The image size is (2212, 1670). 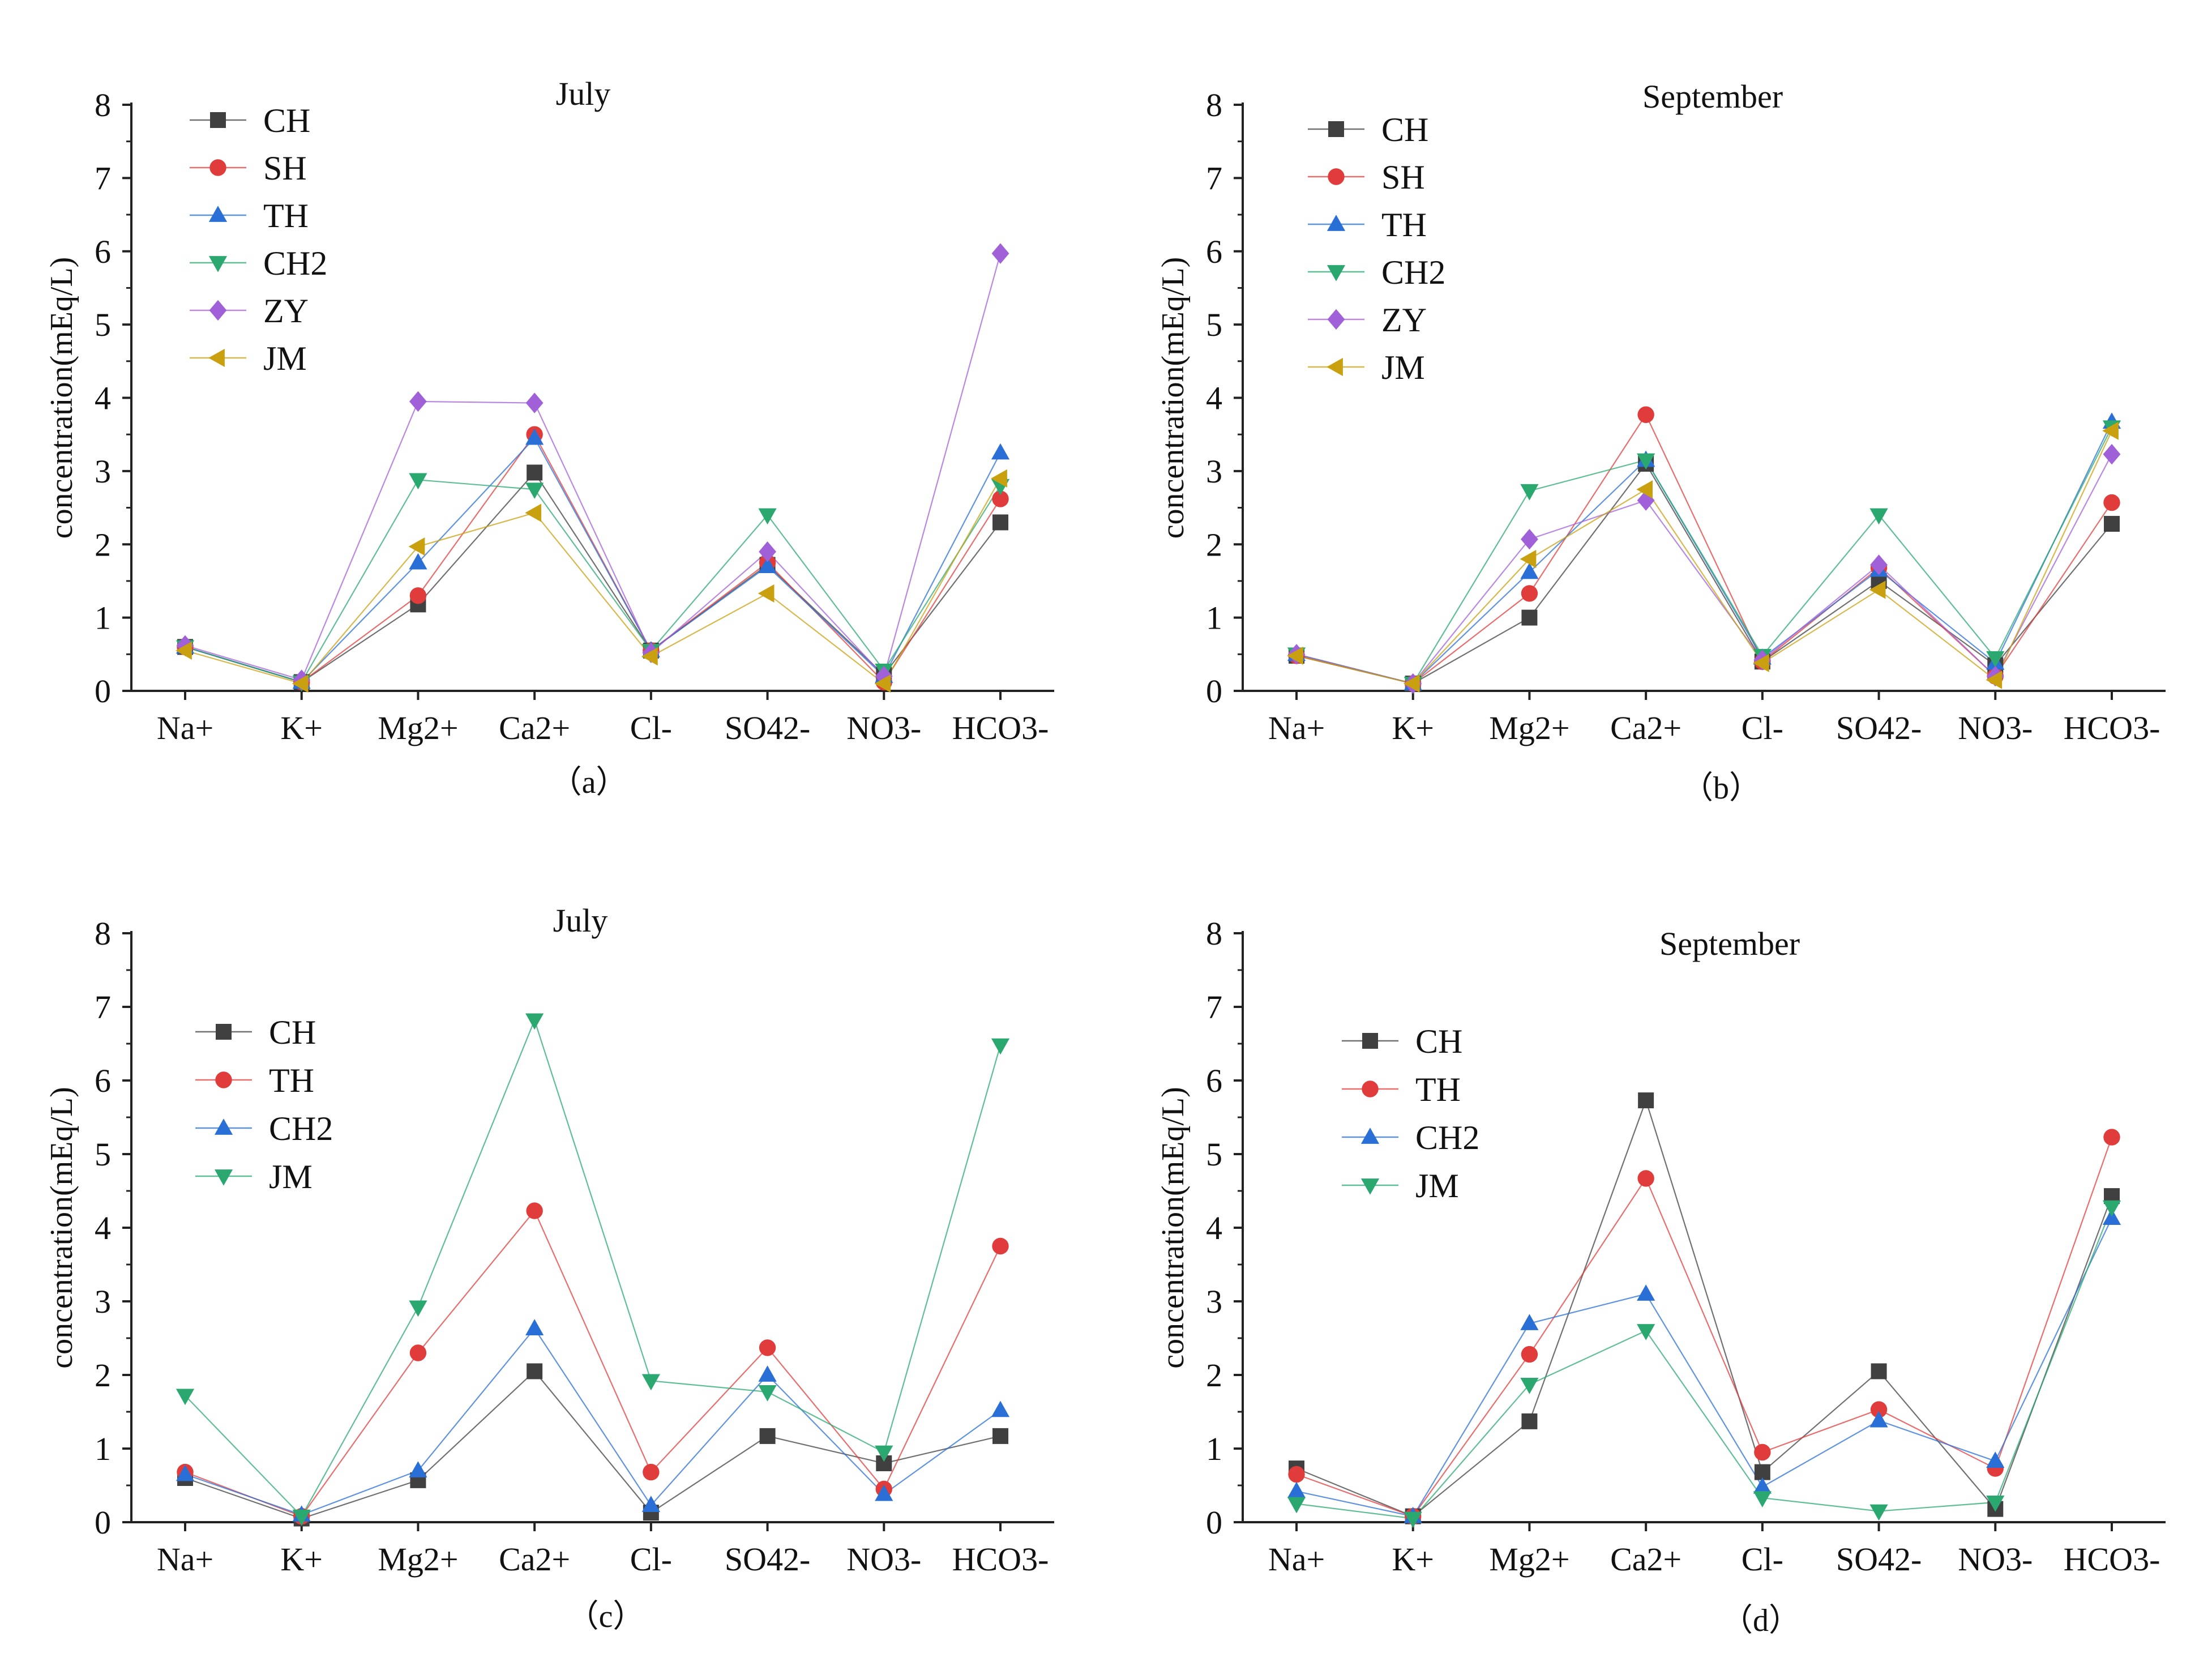 What do you see at coordinates (1336, 273) in the screenshot?
I see `legend-marker-ch2` at bounding box center [1336, 273].